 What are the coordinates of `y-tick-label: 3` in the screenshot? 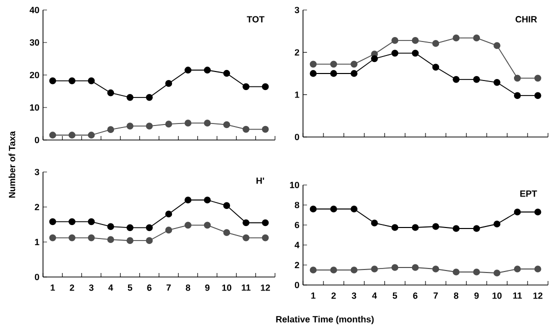 It's located at (297, 10).